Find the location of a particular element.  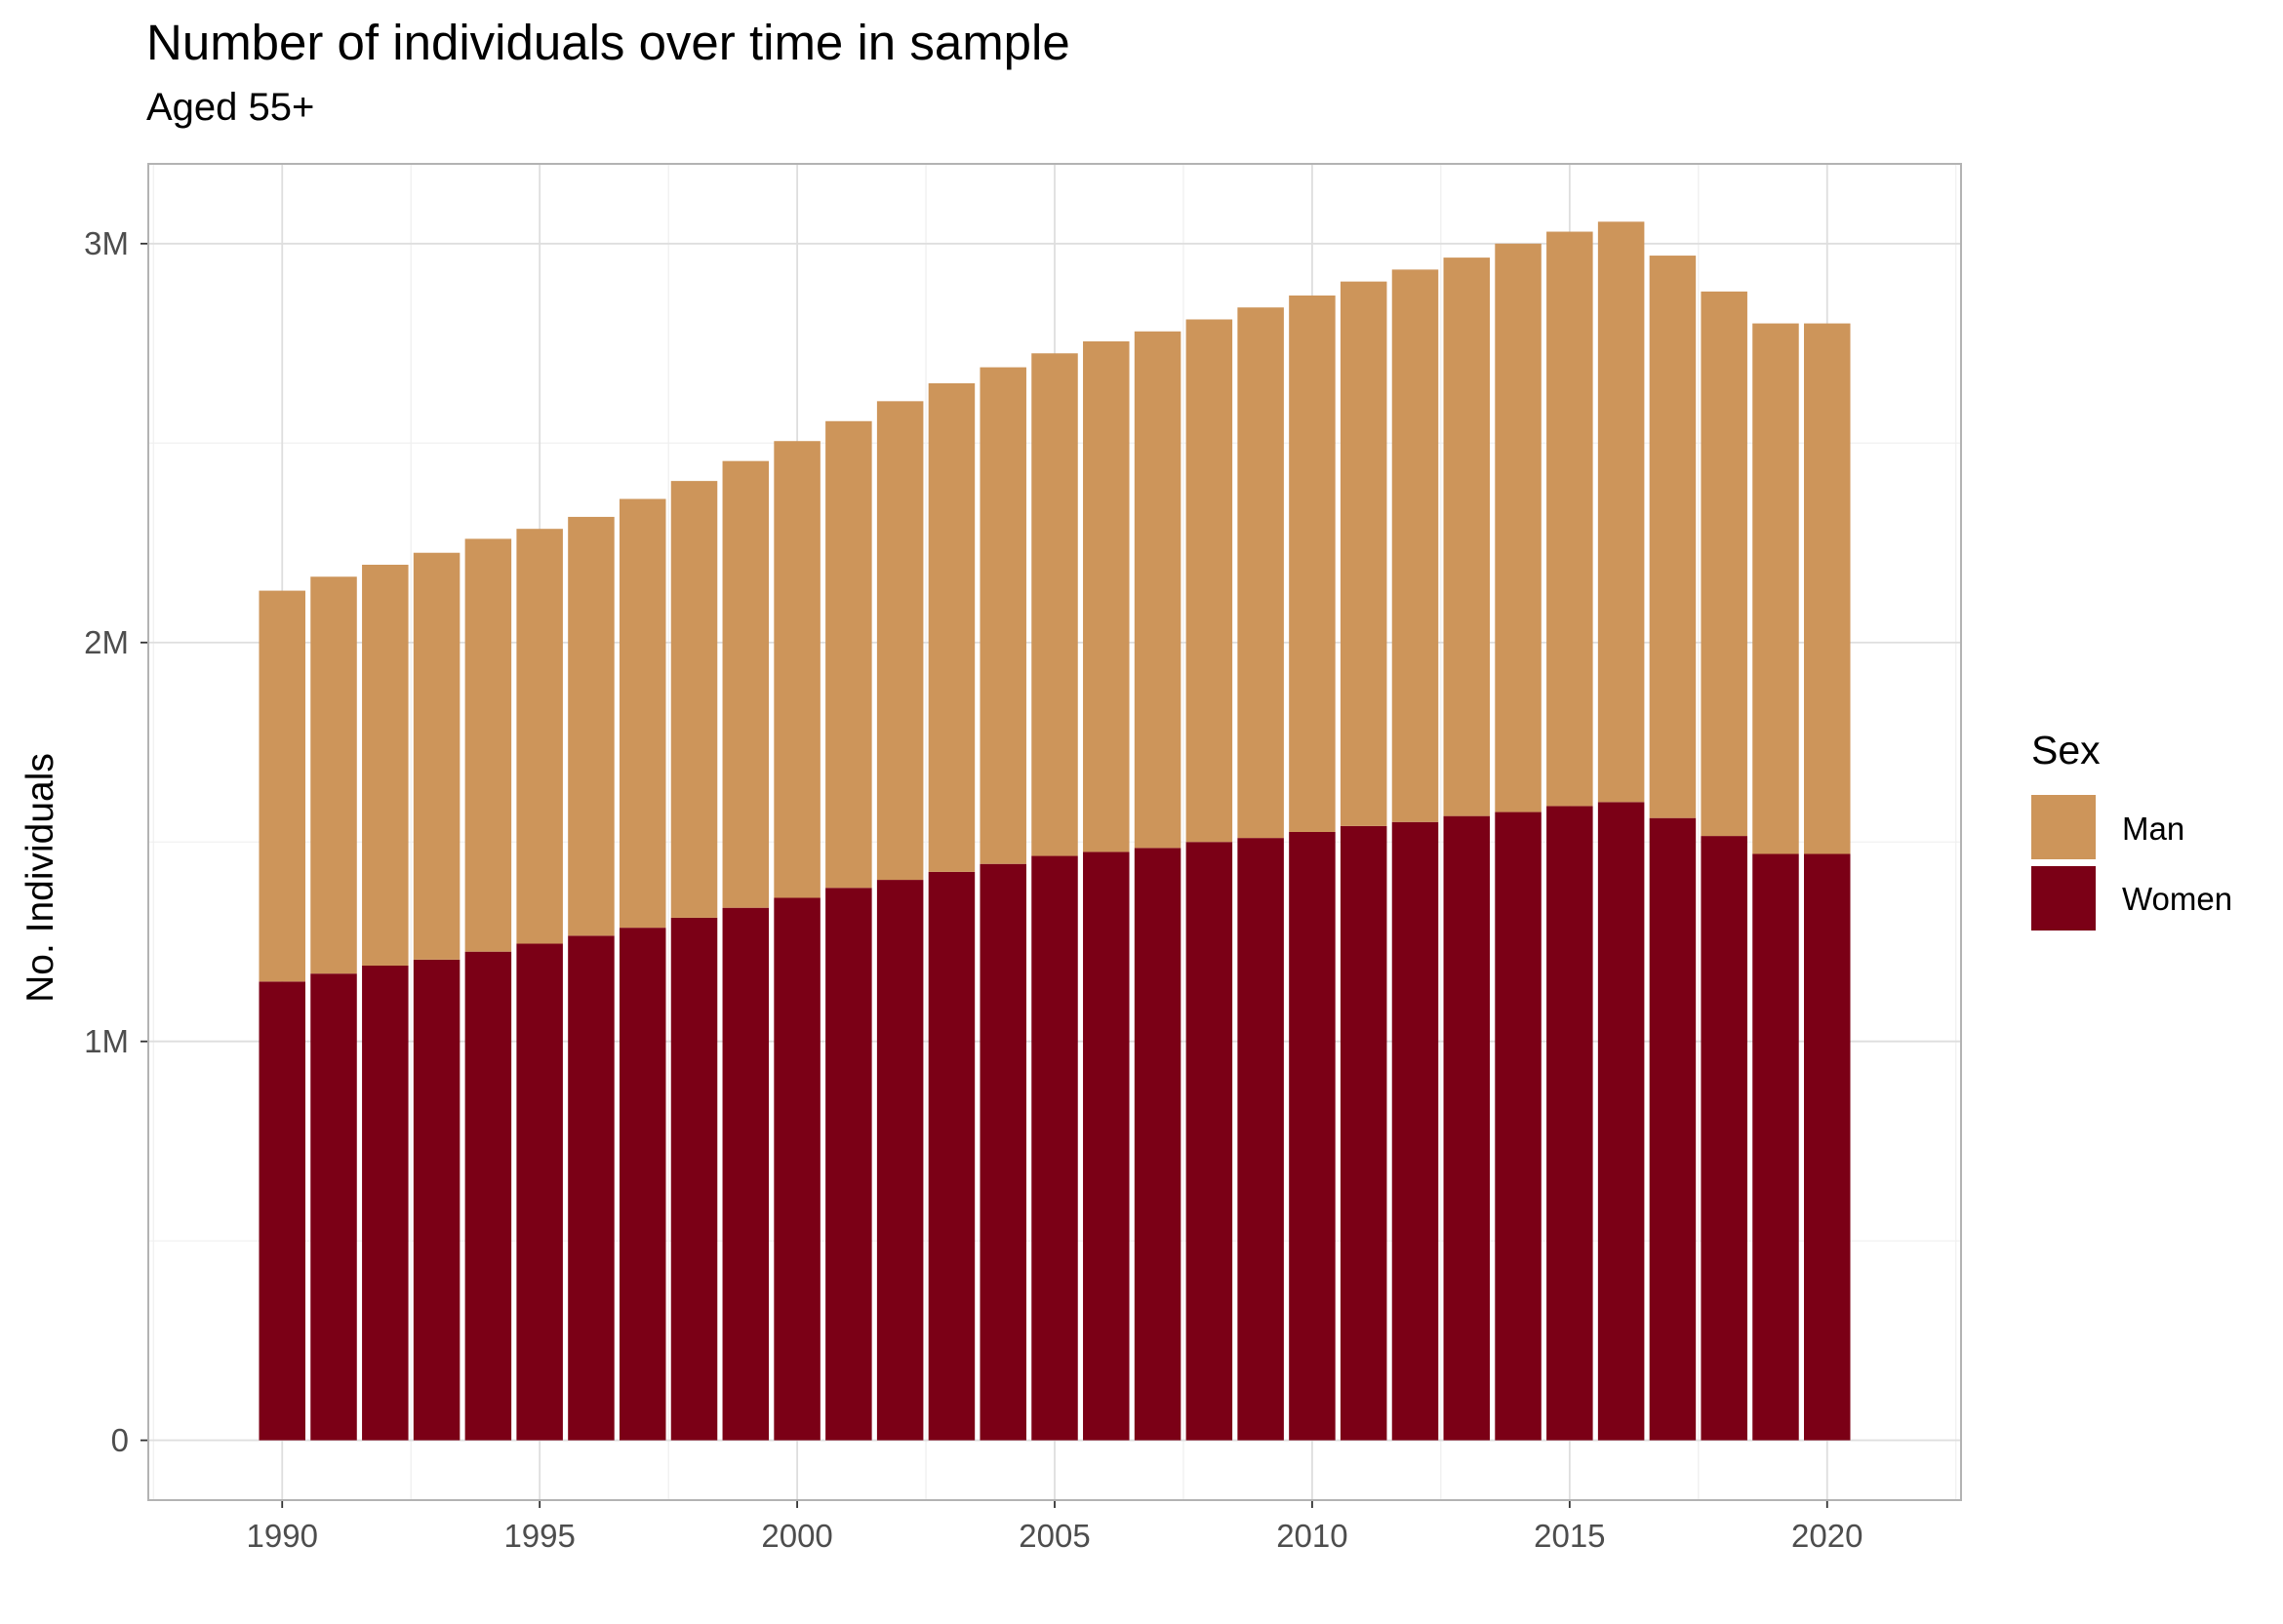

bar-women-1992 is located at coordinates (385, 1203).